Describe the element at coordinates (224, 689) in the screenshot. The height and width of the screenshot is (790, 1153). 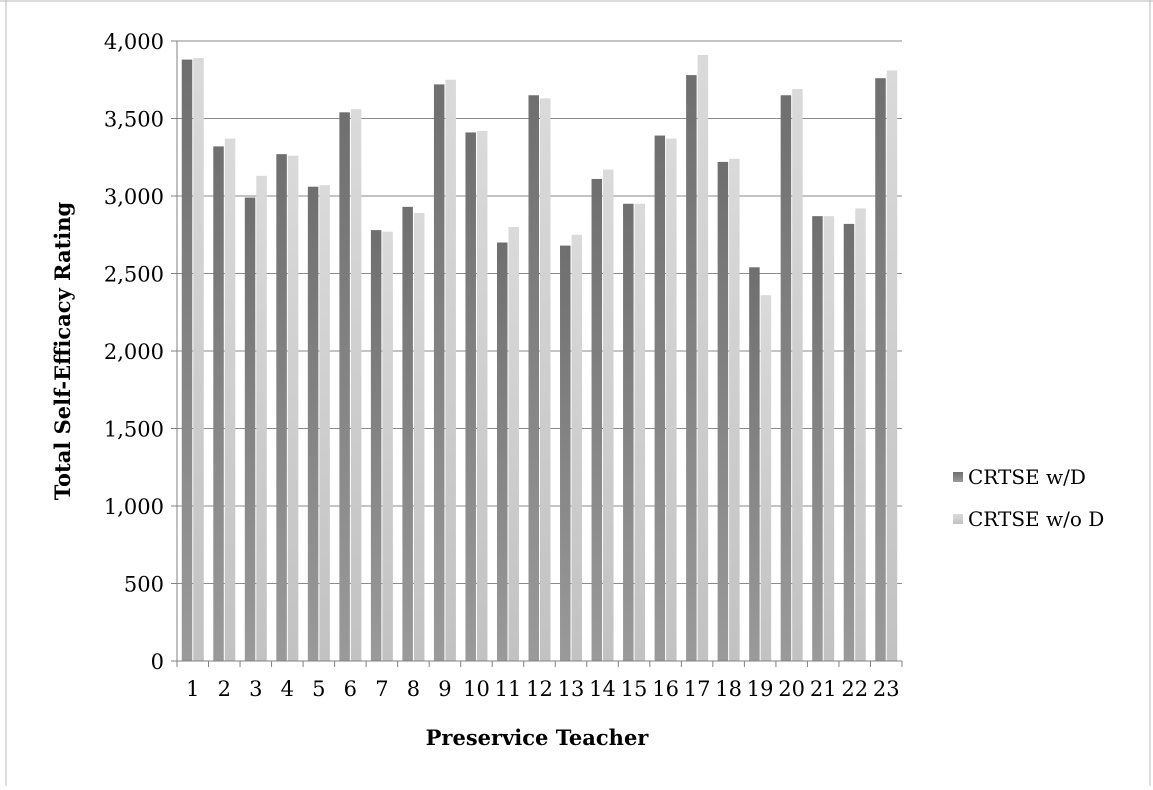
I see `x-tick-label: 2` at that location.